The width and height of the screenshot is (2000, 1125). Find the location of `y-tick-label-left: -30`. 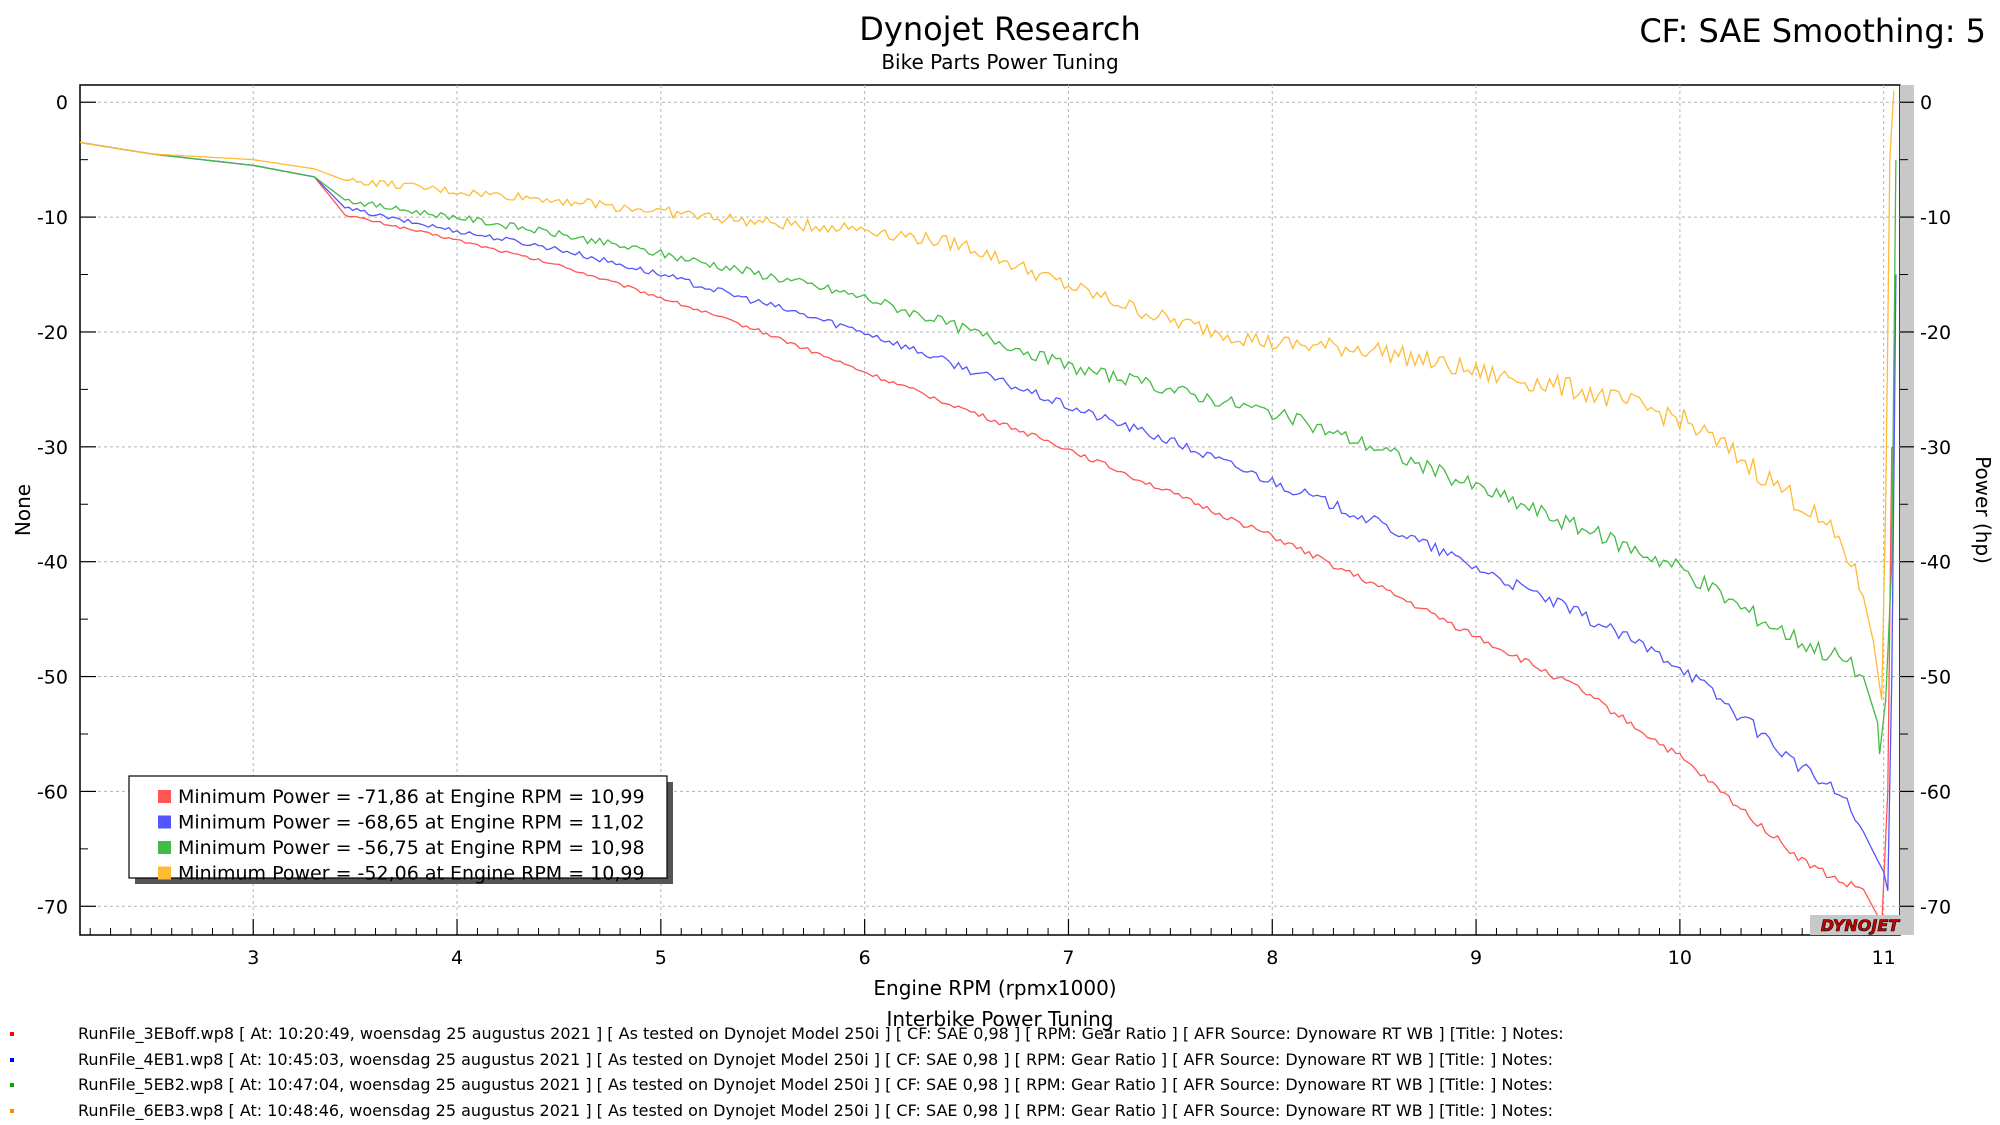

y-tick-label-left: -30 is located at coordinates (52, 448).